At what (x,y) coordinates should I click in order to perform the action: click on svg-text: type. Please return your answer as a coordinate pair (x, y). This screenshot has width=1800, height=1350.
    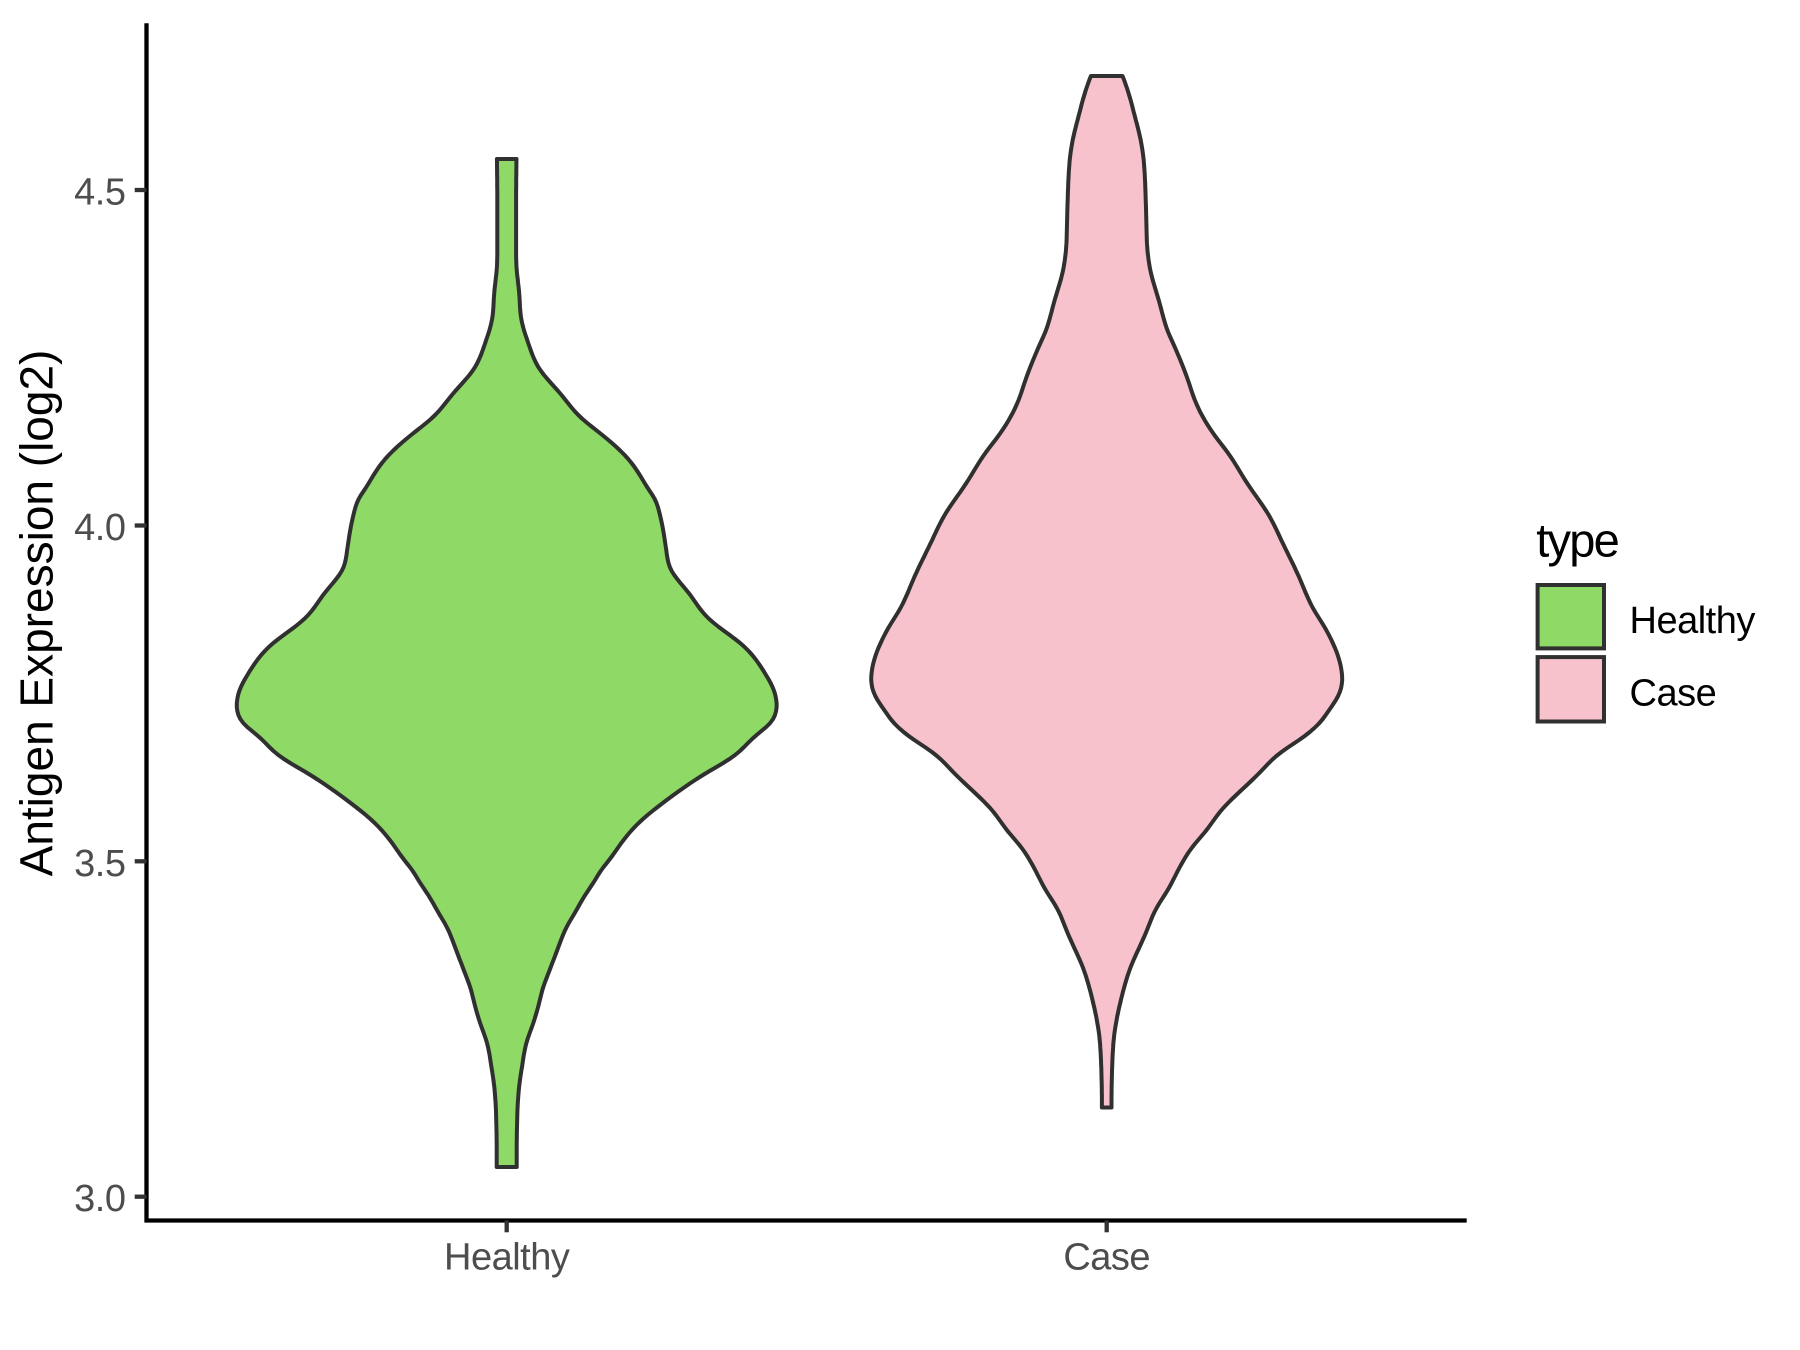
    Looking at the image, I should click on (1577, 540).